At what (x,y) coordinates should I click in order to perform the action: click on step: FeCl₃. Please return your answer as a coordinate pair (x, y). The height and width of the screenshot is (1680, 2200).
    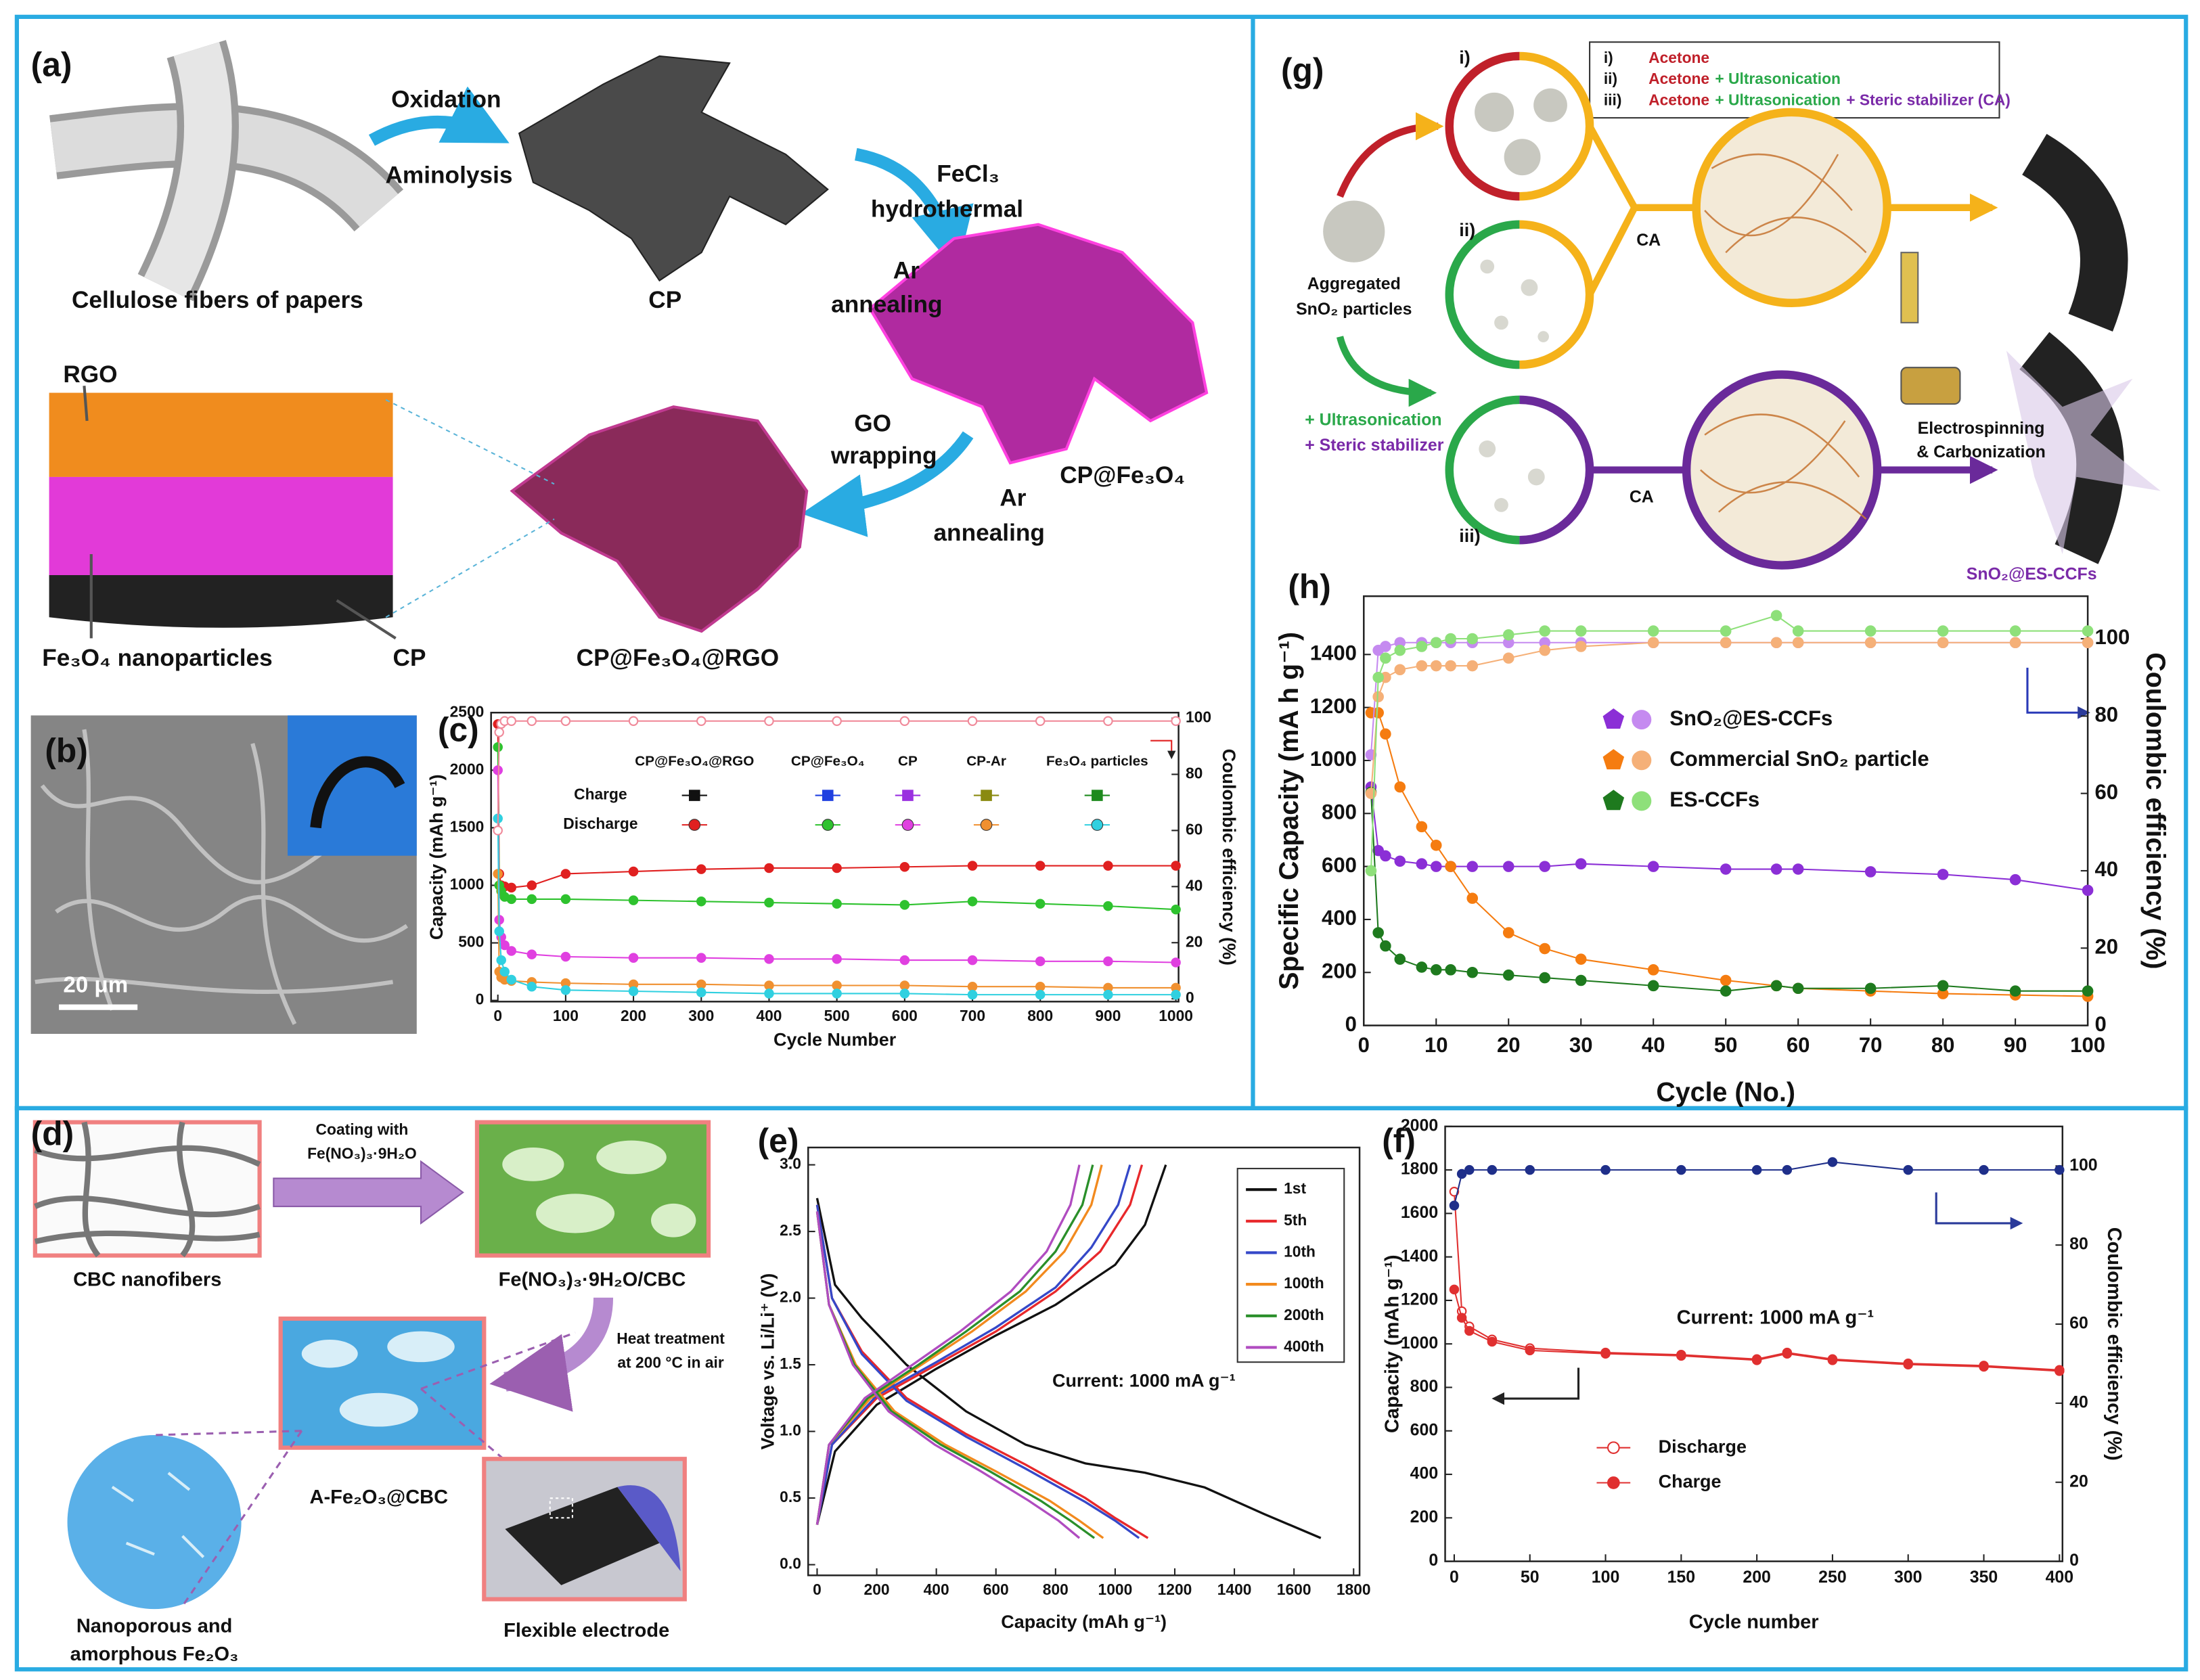
    Looking at the image, I should click on (968, 173).